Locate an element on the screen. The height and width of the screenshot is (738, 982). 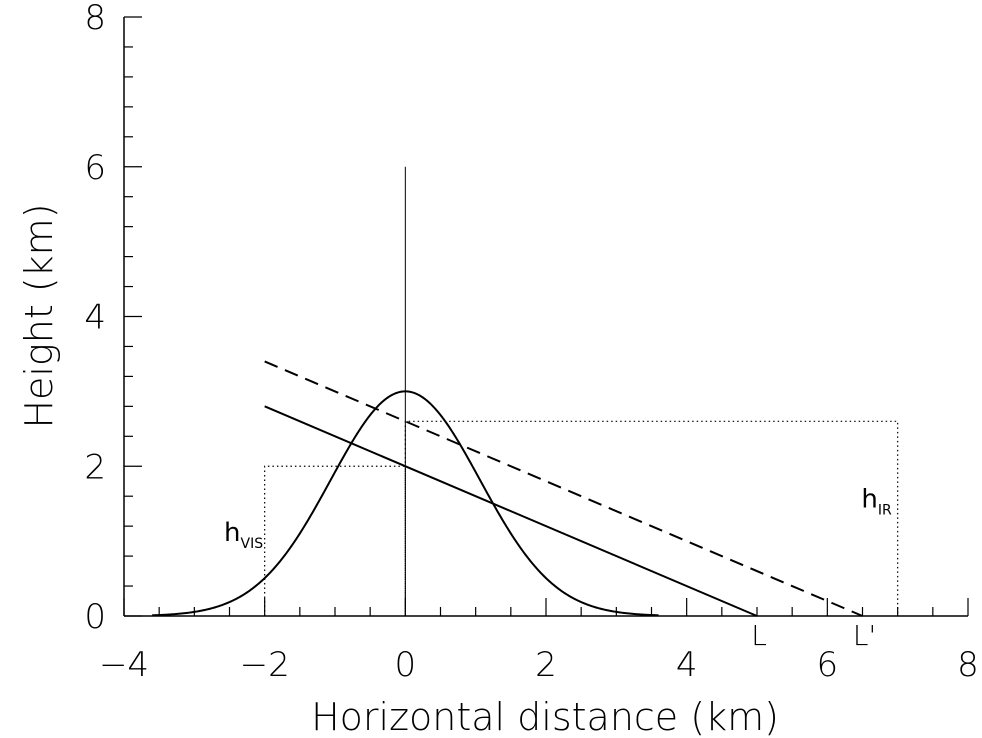
x-tick-label: −2 is located at coordinates (265, 665).